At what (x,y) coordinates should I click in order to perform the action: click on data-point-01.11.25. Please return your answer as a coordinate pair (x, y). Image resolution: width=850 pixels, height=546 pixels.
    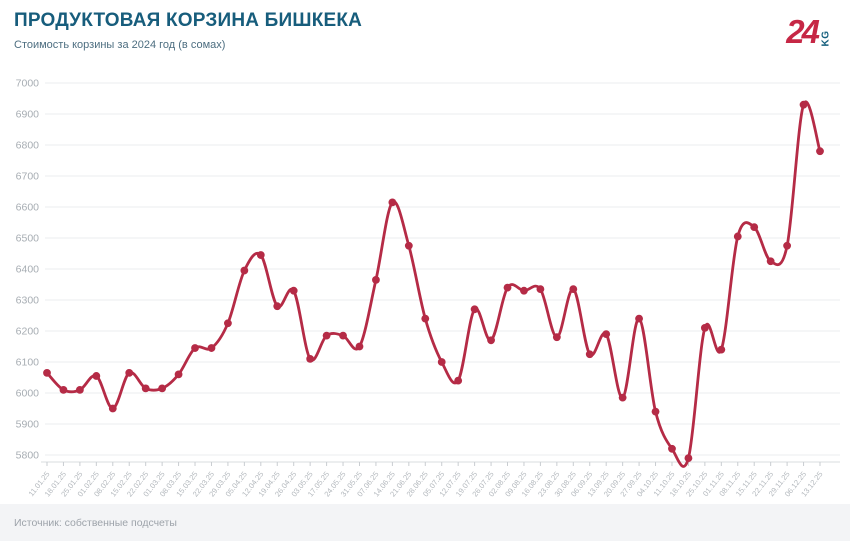
    Looking at the image, I should click on (721, 349).